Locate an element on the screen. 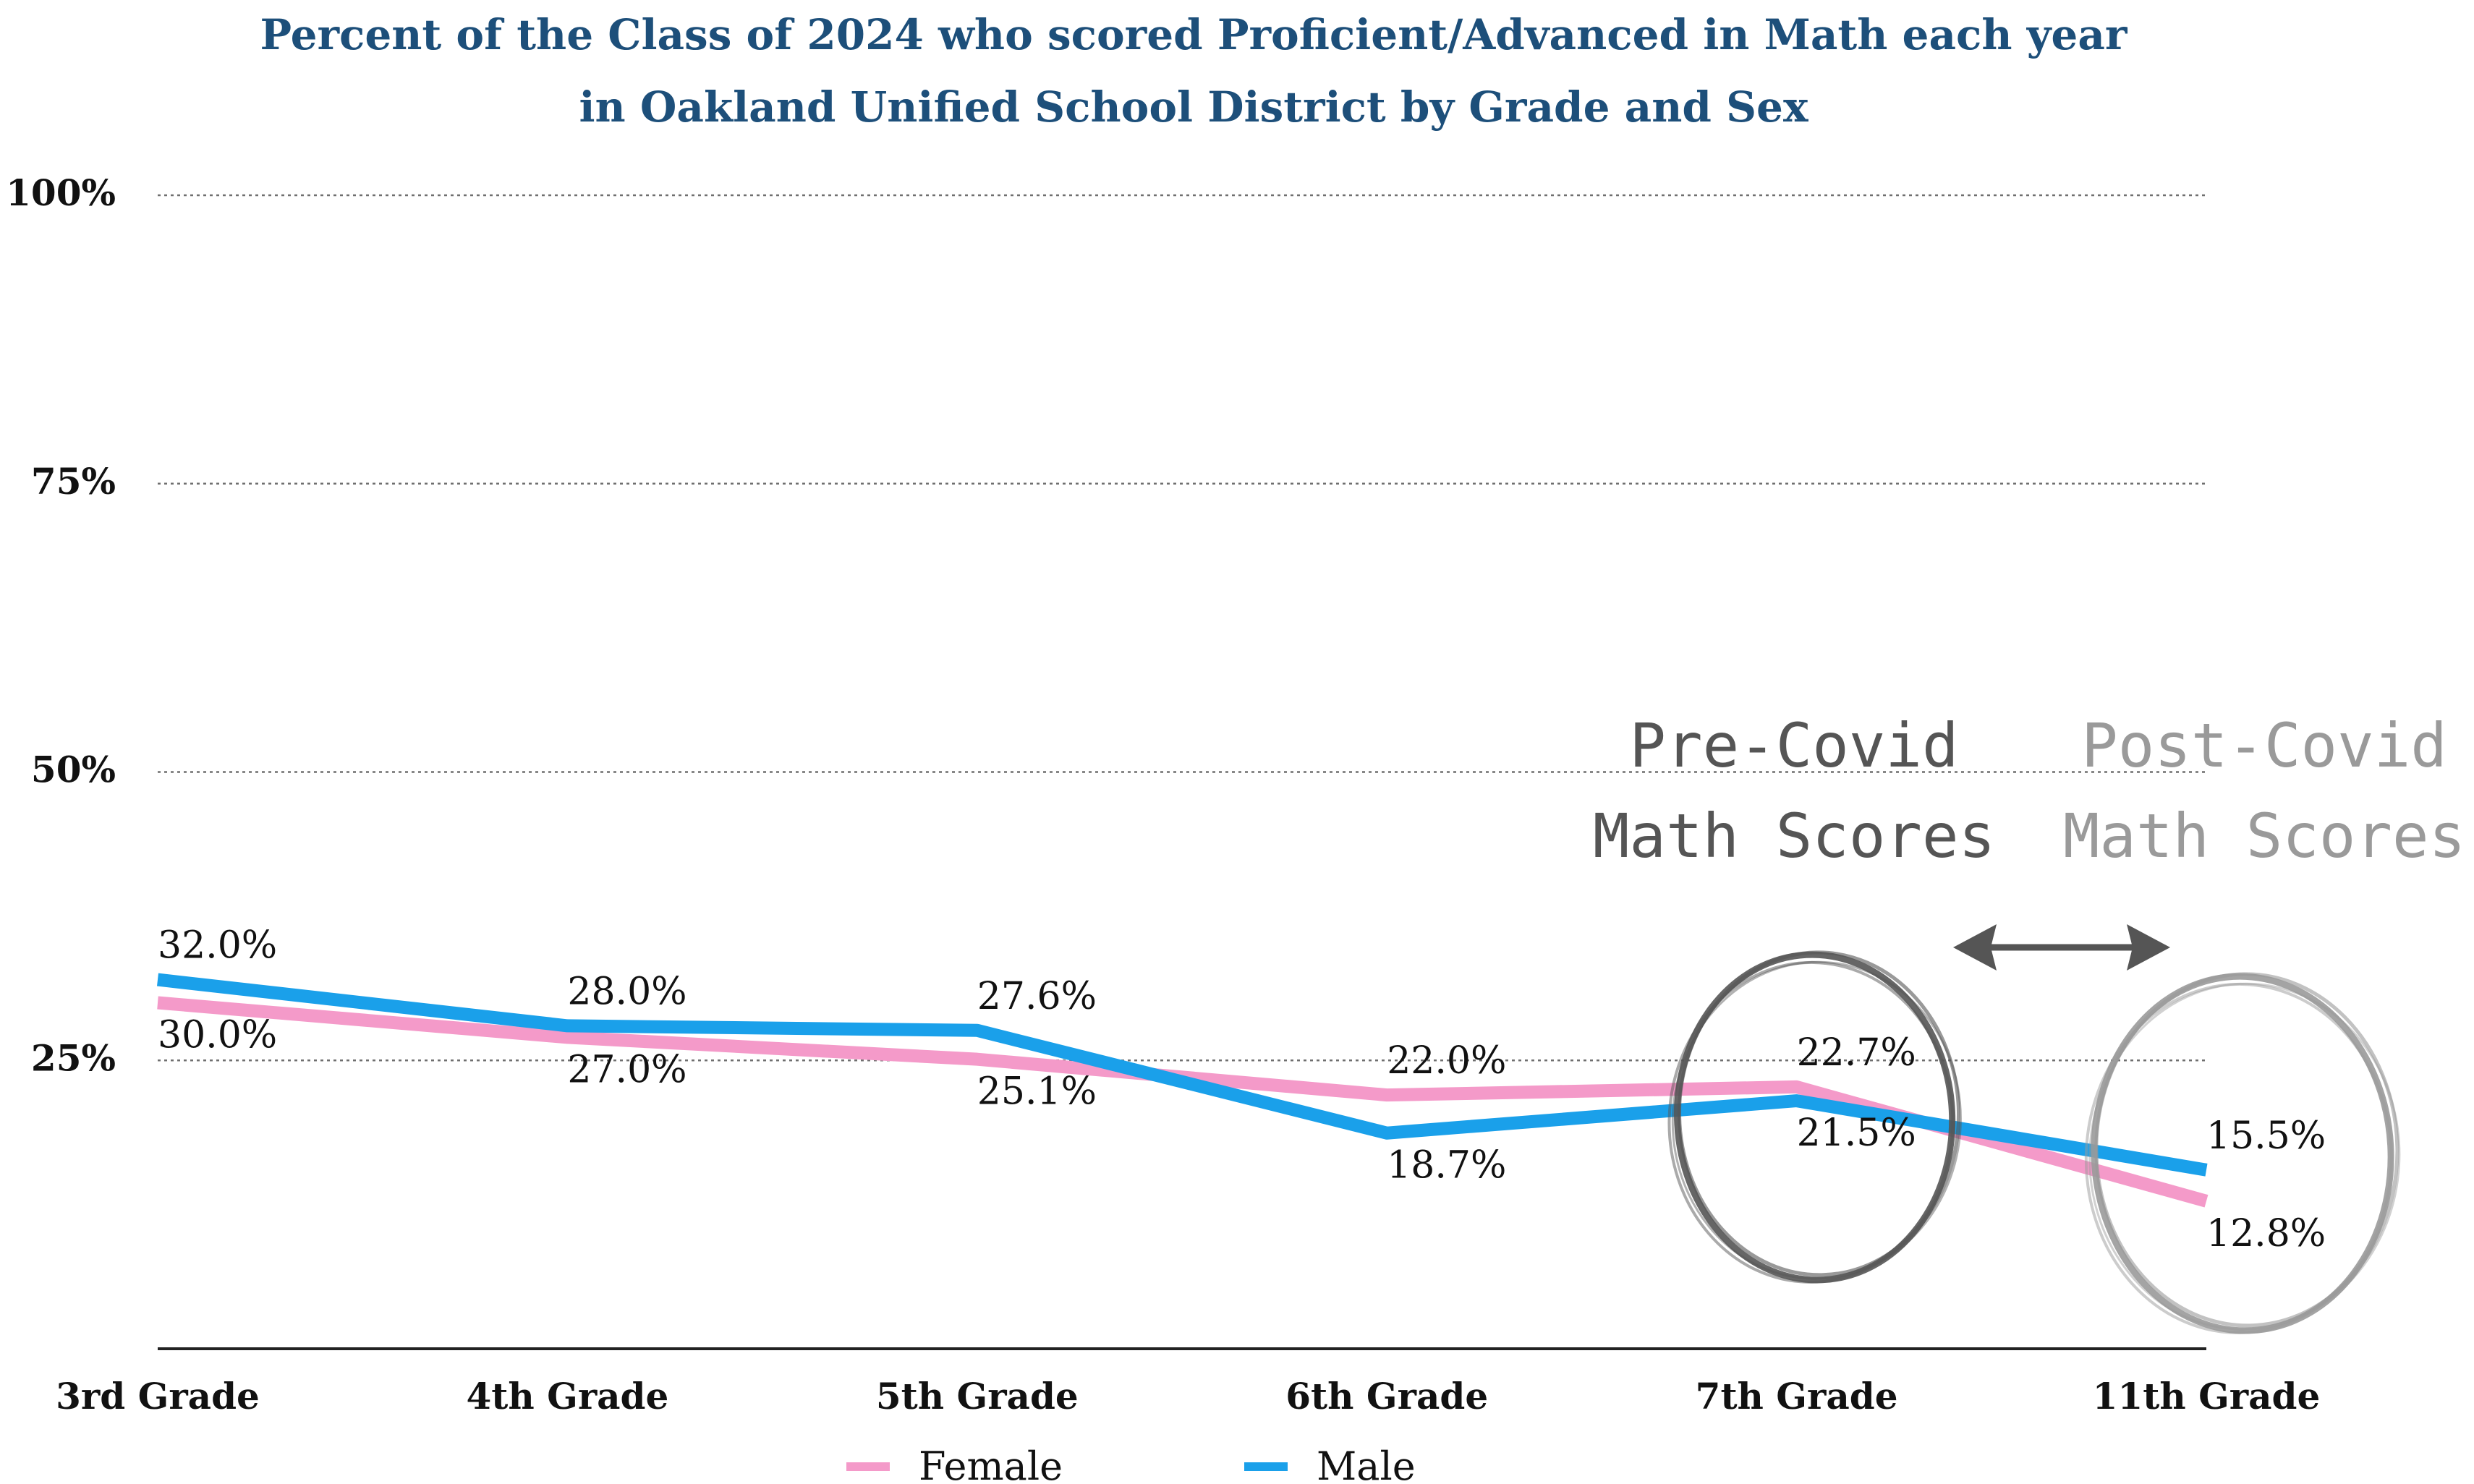 This screenshot has width=2474, height=1484. y-tick-label: 75% is located at coordinates (73, 481).